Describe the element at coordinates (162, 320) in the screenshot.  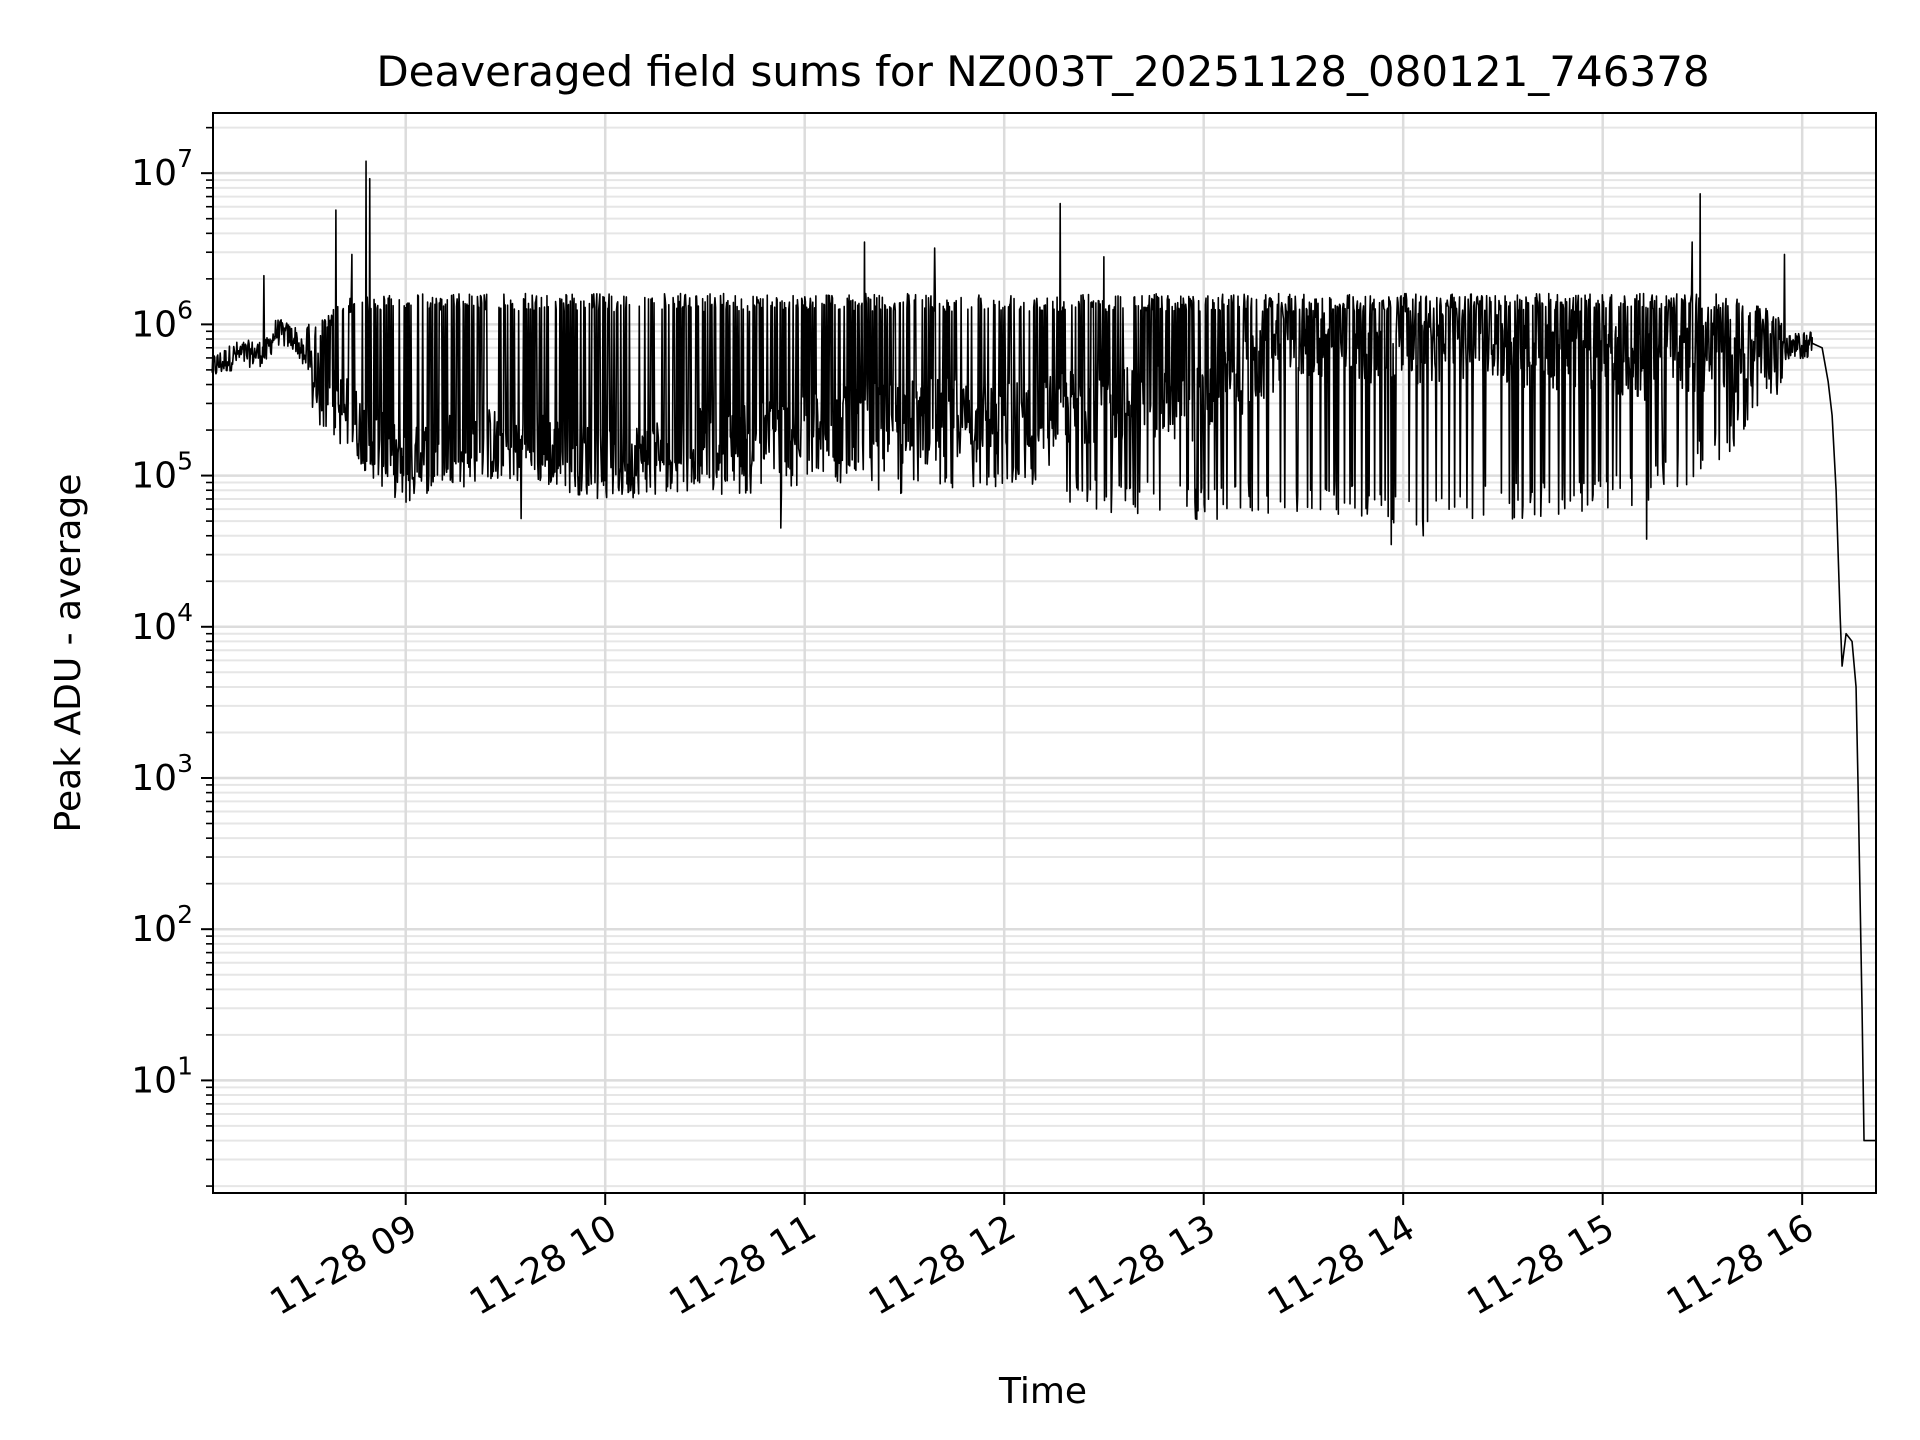
I see `y-tick-label: 10⁶` at that location.